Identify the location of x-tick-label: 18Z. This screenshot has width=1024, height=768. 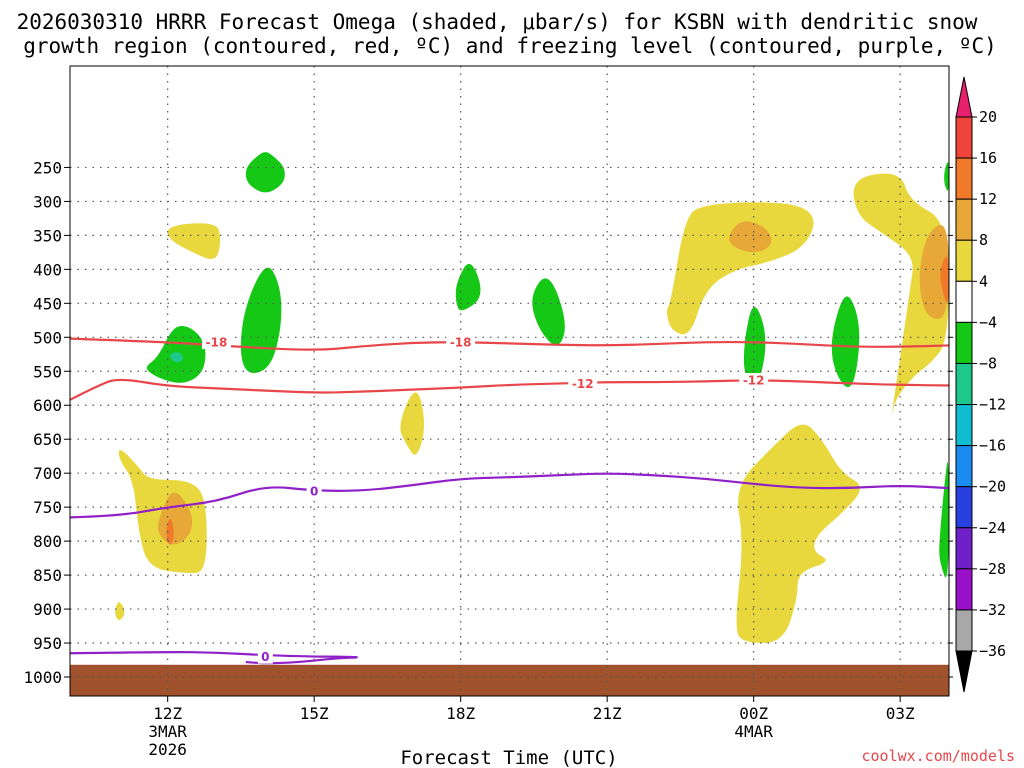
(460, 713).